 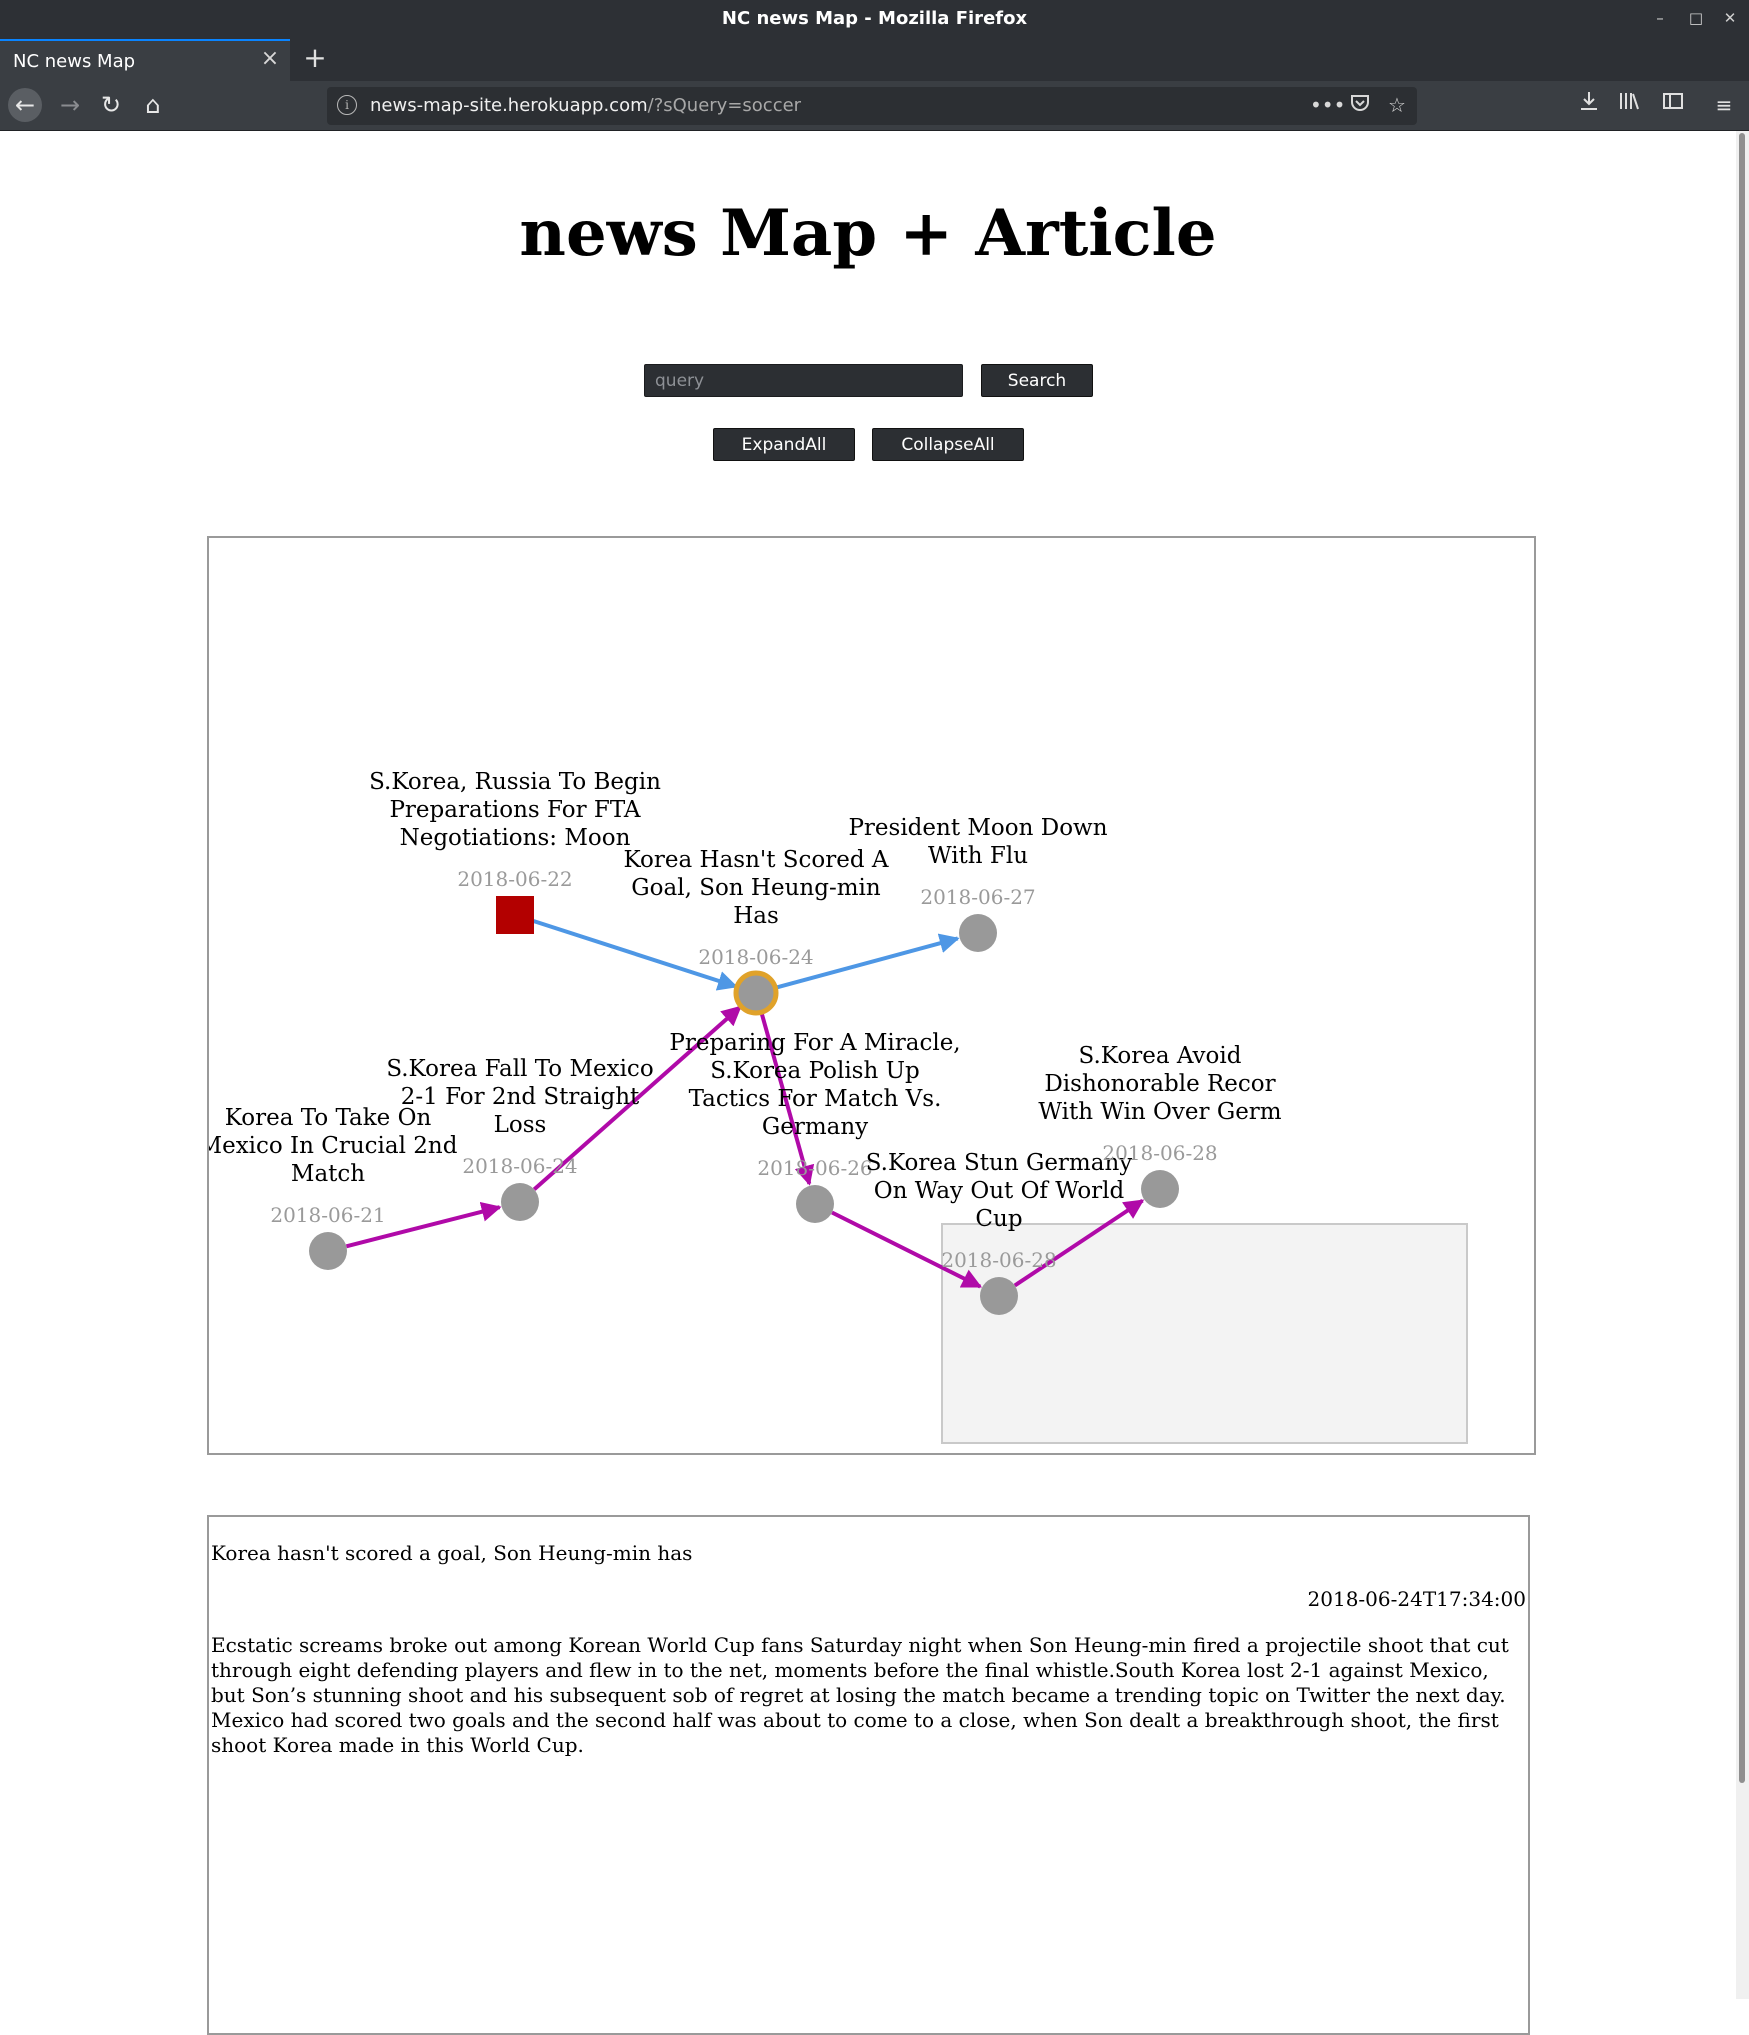 I want to click on node-title-line: Match, so click(x=328, y=1174).